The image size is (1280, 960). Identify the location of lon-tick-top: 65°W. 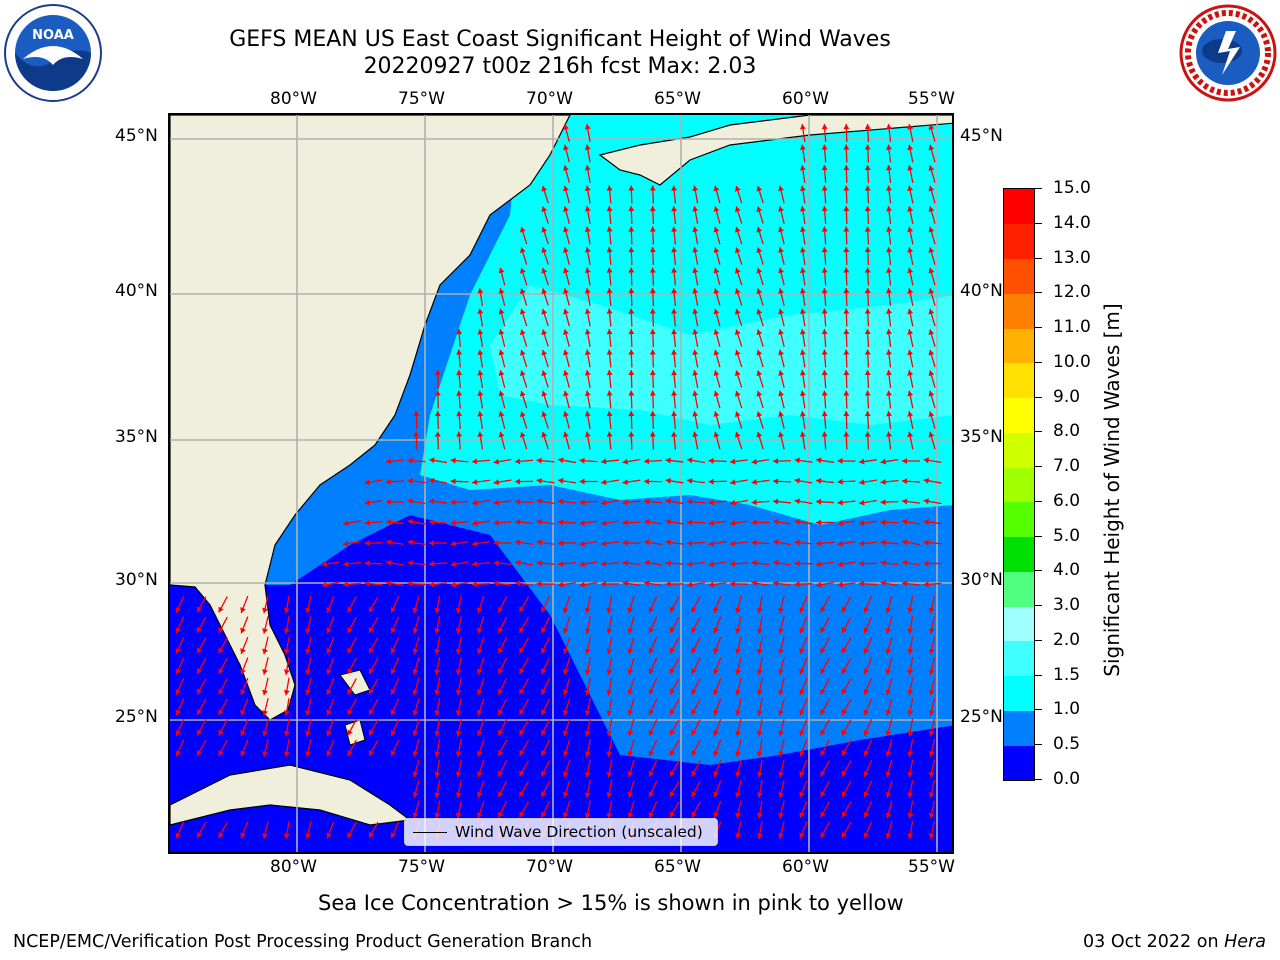
(677, 99).